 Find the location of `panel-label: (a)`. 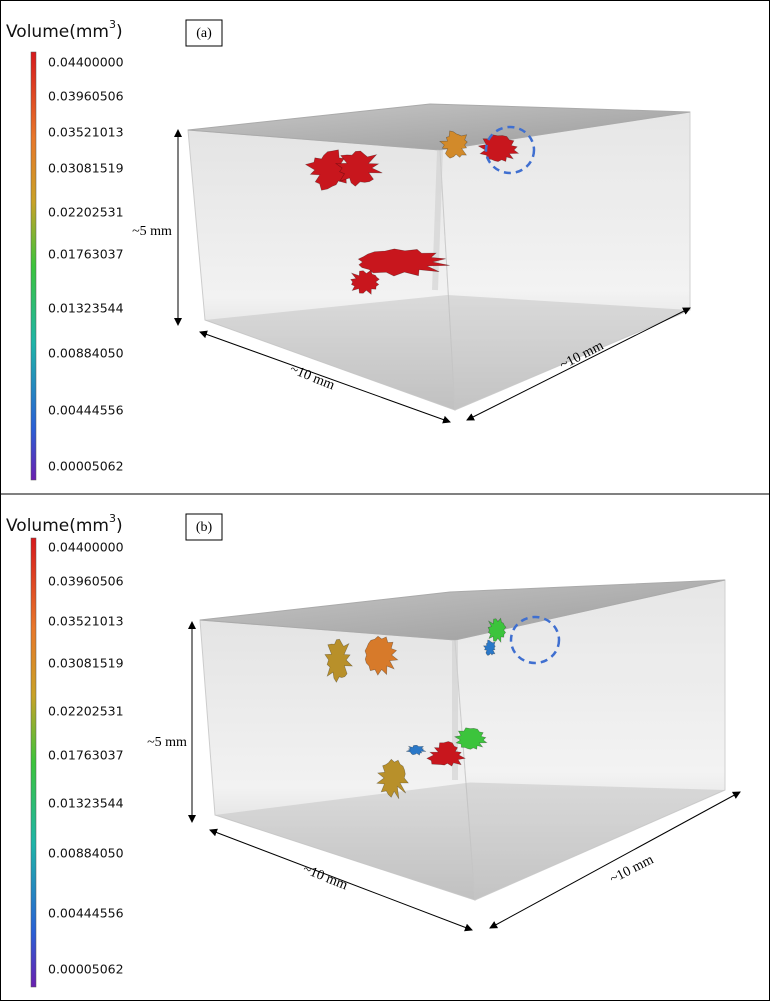

panel-label: (a) is located at coordinates (204, 33).